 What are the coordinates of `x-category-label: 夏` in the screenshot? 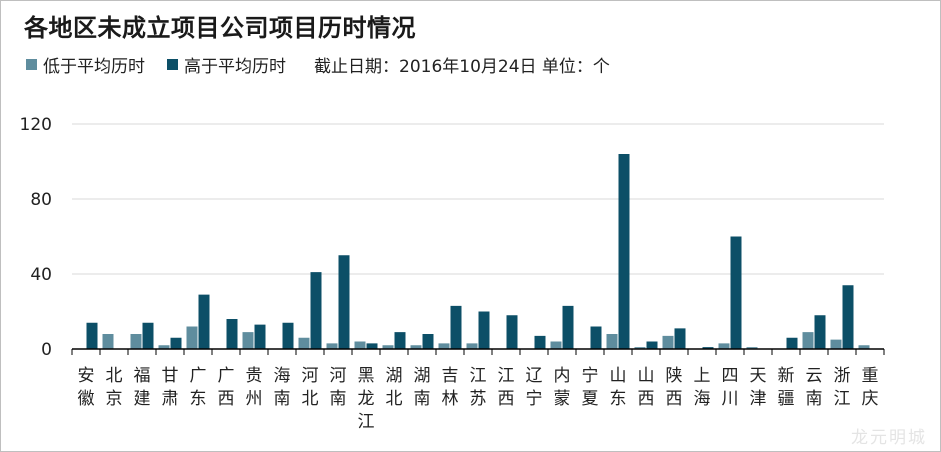 It's located at (590, 399).